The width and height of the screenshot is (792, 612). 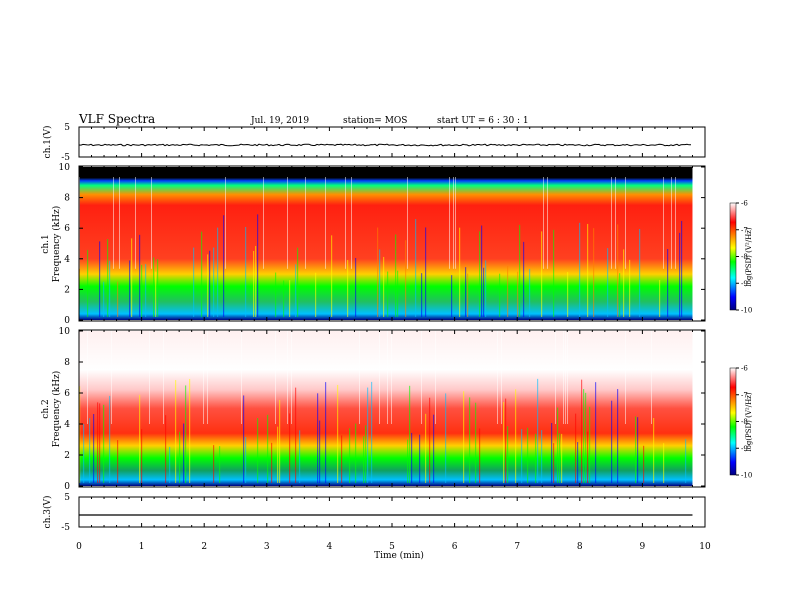 I want to click on x-tick-label: 5, so click(x=392, y=547).